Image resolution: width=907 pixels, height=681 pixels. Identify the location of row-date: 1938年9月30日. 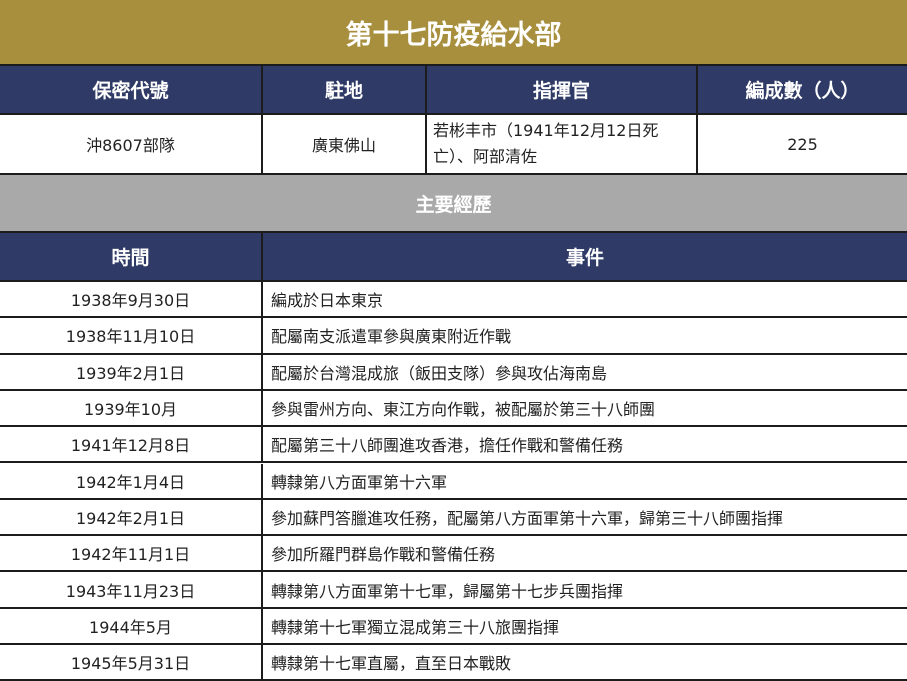
(131, 299).